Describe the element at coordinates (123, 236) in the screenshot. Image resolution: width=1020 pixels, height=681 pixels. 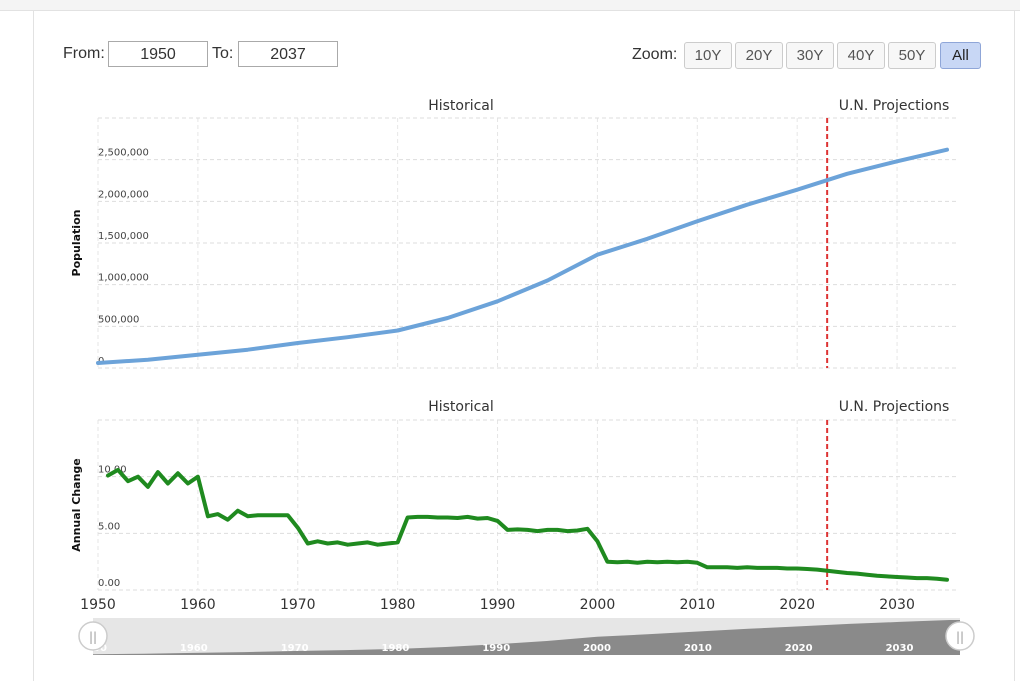
I see `y-tick-label: 1,500,000` at that location.